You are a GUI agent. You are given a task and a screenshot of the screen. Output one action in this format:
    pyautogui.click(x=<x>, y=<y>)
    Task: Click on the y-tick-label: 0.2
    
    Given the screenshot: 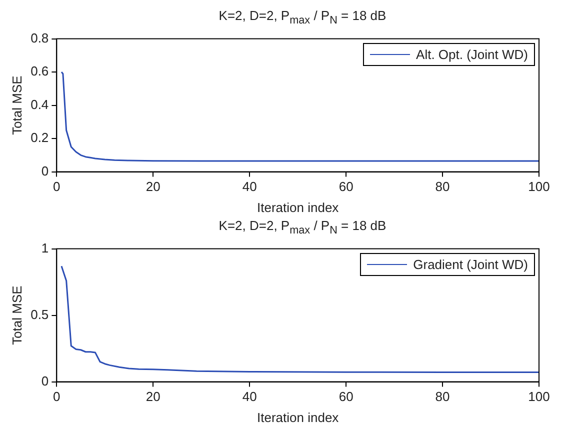 What is the action you would take?
    pyautogui.click(x=39, y=138)
    